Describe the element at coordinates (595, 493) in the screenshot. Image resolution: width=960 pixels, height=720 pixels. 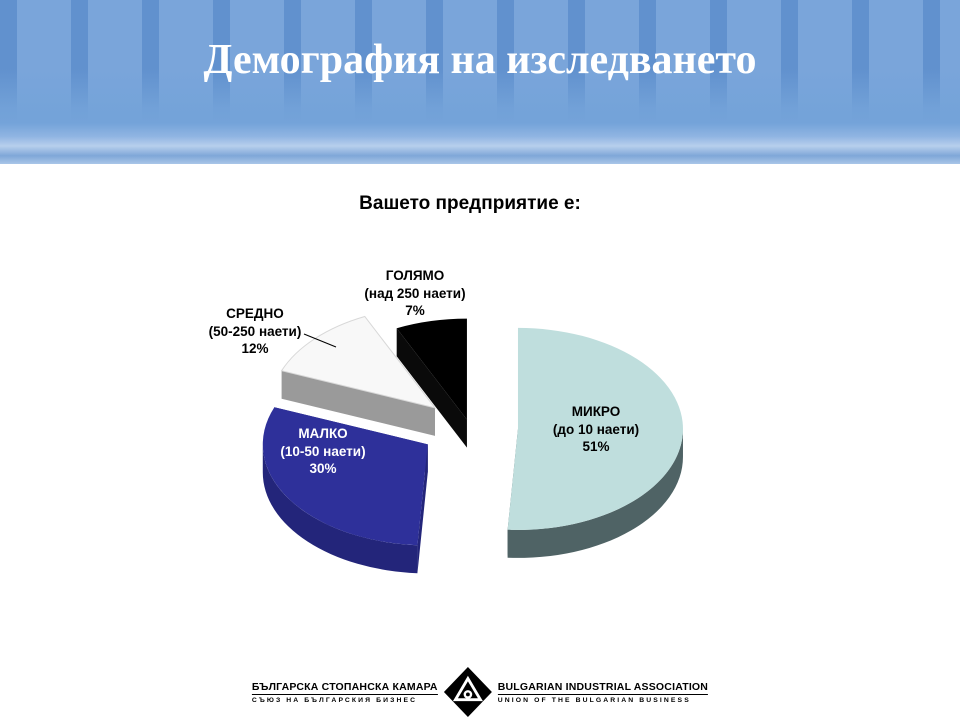
I see `pie-slice-mikro-rim` at that location.